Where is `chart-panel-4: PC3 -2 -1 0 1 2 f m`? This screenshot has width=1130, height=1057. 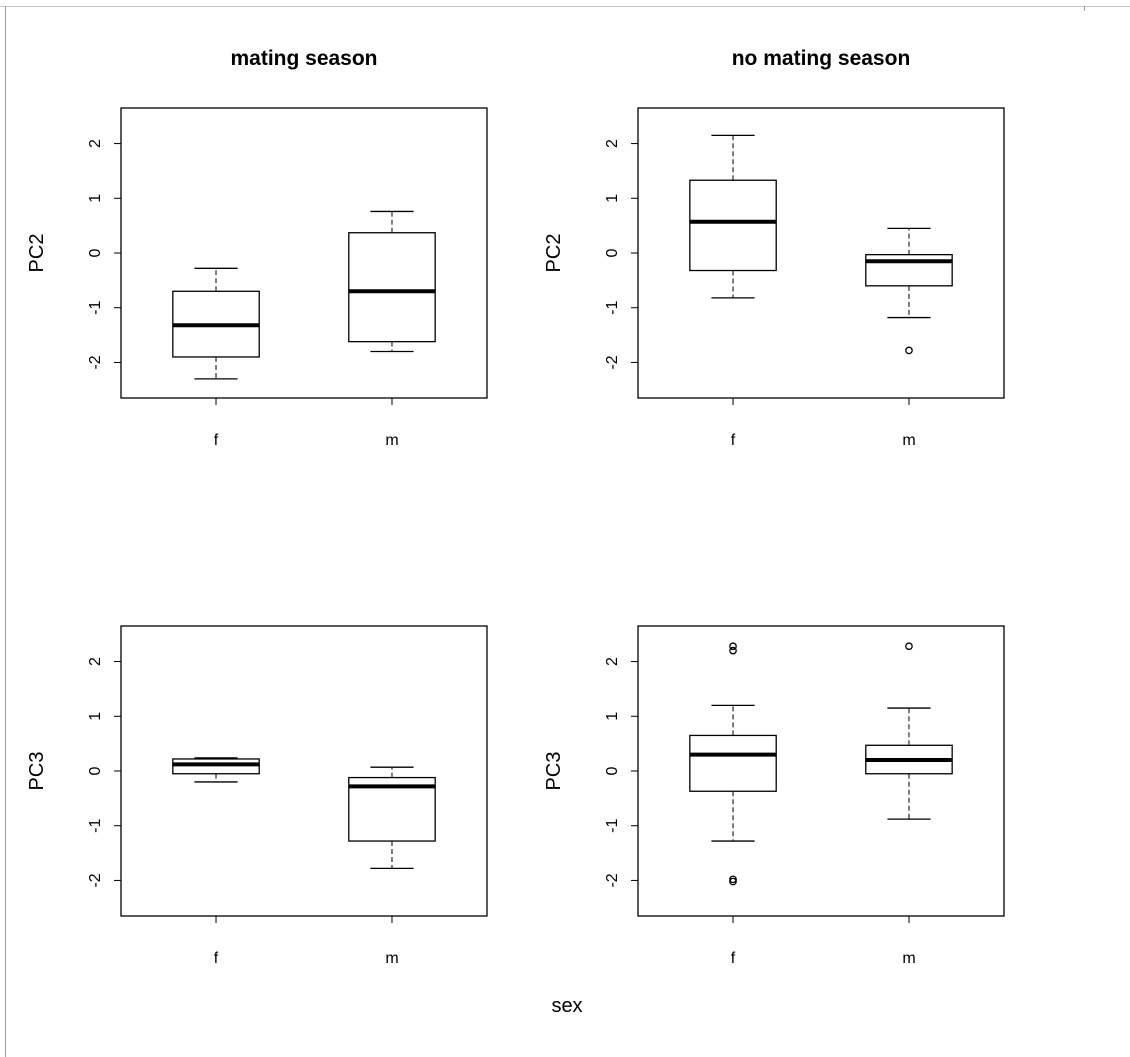
chart-panel-4: PC3 -2 -1 0 1 2 f m is located at coordinates (774, 796).